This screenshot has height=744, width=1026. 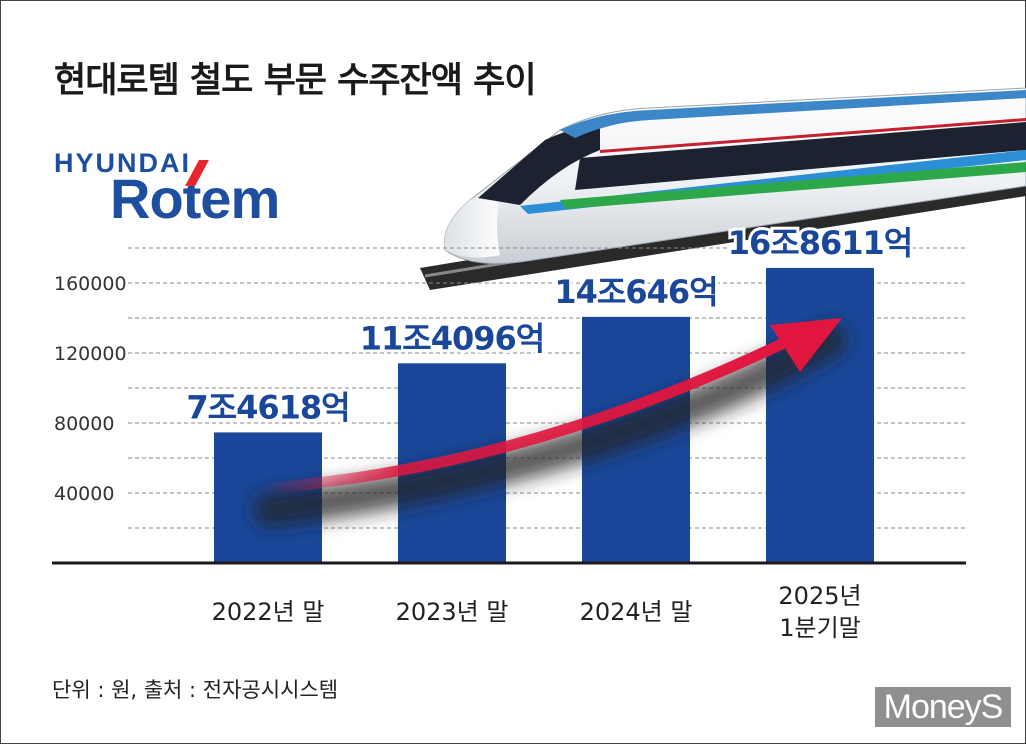 I want to click on y-axis-ticks: 40000 80000 120000 160000, so click(x=90, y=389).